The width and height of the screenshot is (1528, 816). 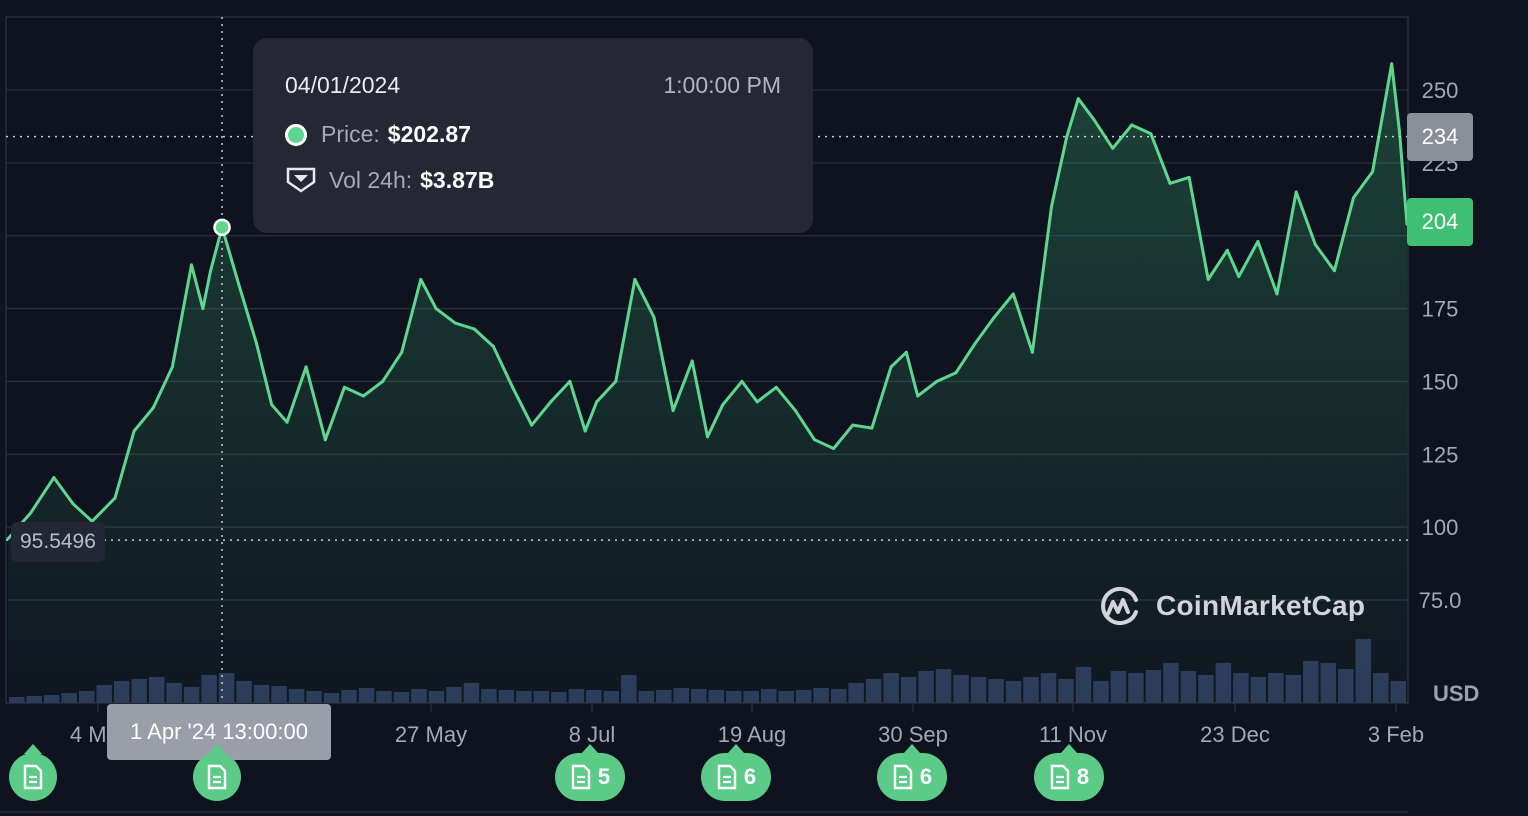 I want to click on x-tick-label: 30 Sep, so click(x=913, y=734).